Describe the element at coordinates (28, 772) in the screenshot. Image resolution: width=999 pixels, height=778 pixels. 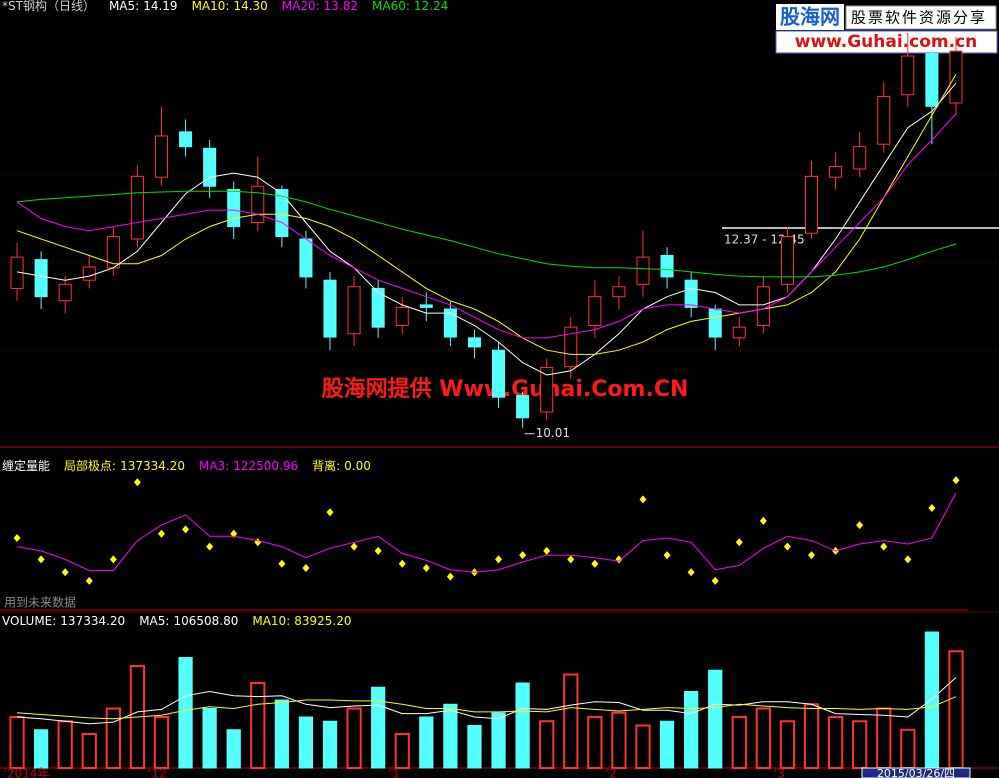
I see `x-tick-label: 2014年` at that location.